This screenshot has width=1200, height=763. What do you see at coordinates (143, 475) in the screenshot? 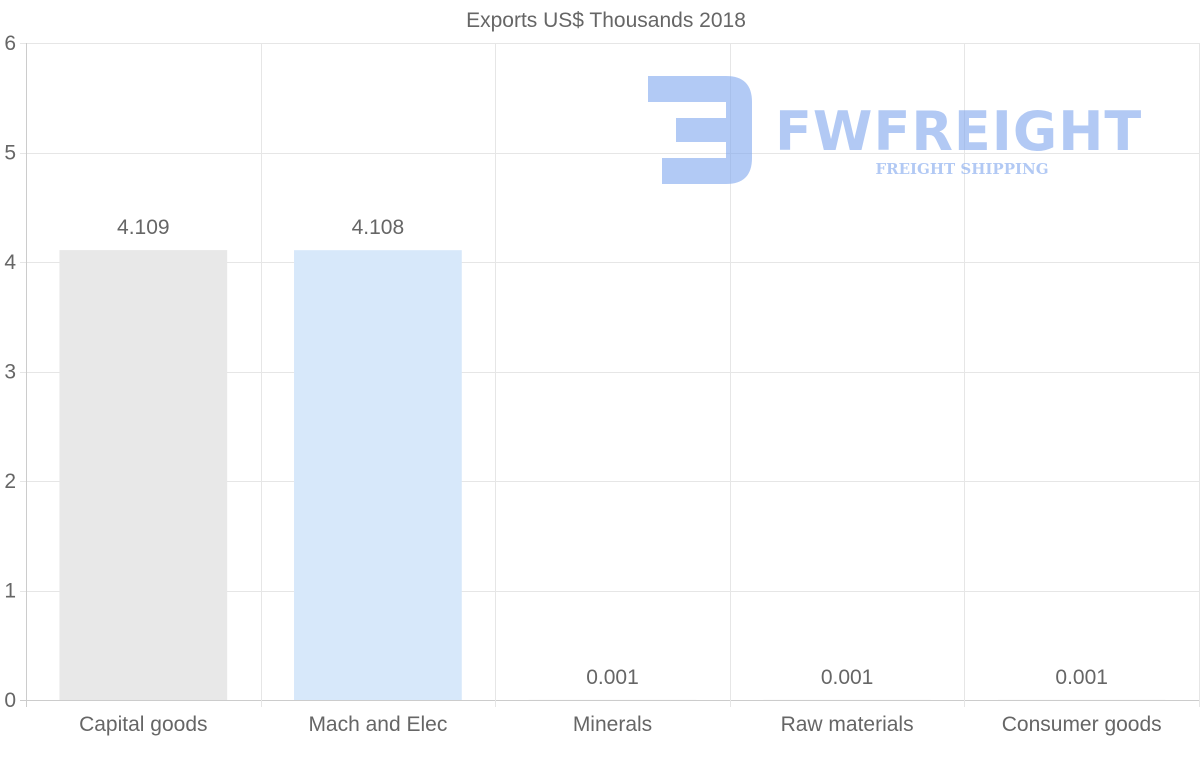
I see `bar-capital-goods` at bounding box center [143, 475].